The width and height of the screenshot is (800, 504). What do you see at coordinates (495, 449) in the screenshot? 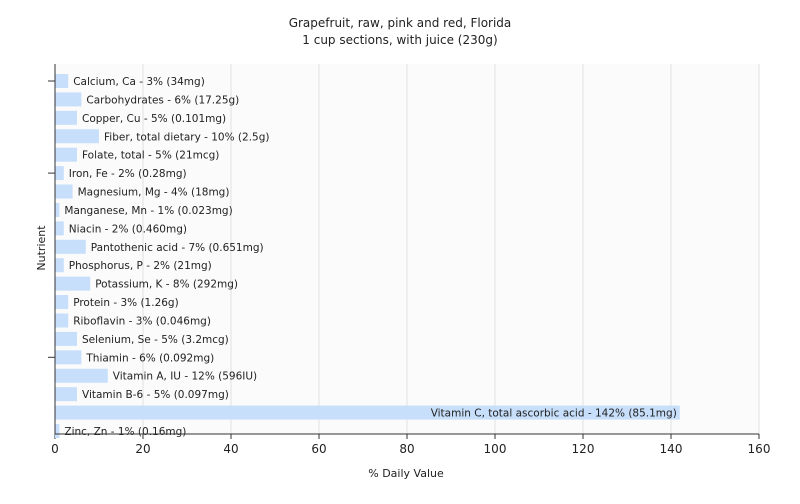
I see `x-tick-label: 100` at bounding box center [495, 449].